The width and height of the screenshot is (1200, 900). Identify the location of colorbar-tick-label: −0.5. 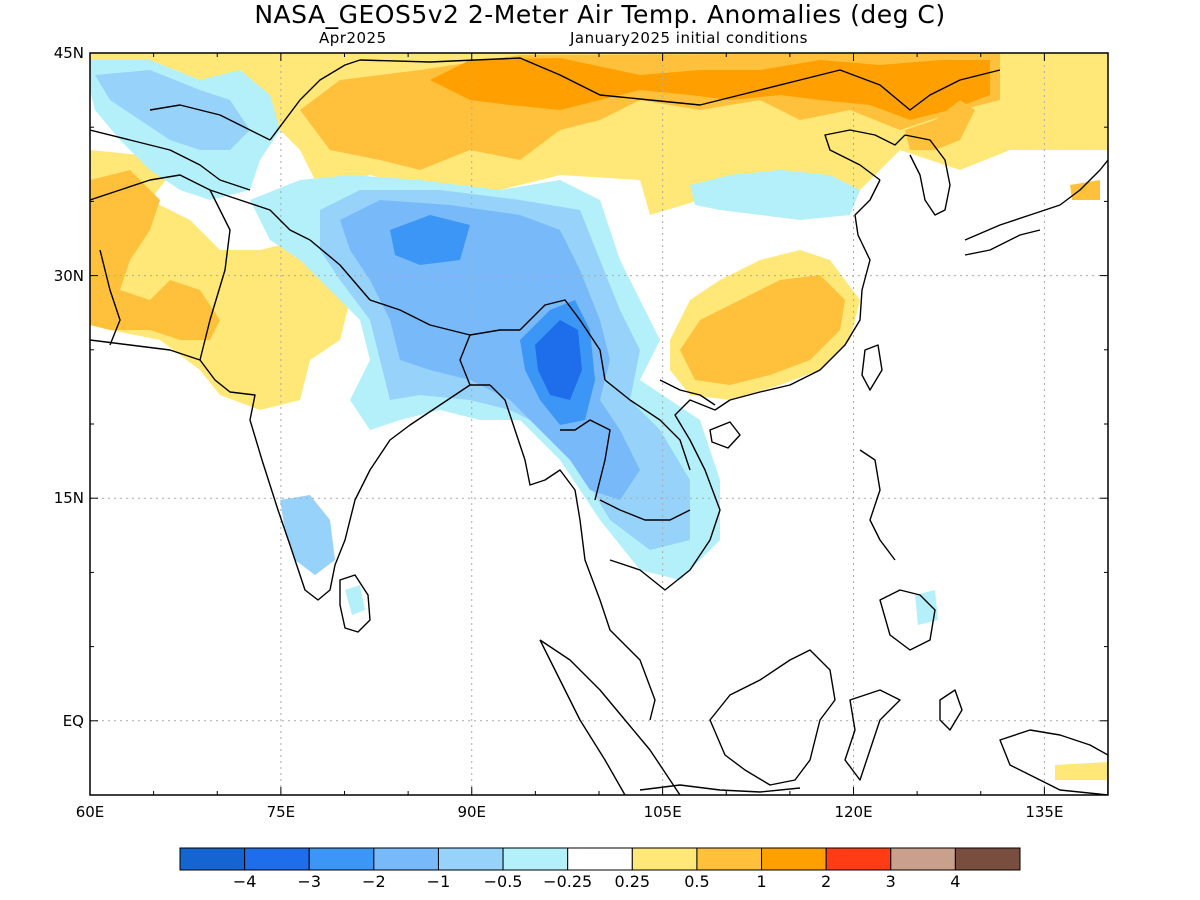
(503, 881).